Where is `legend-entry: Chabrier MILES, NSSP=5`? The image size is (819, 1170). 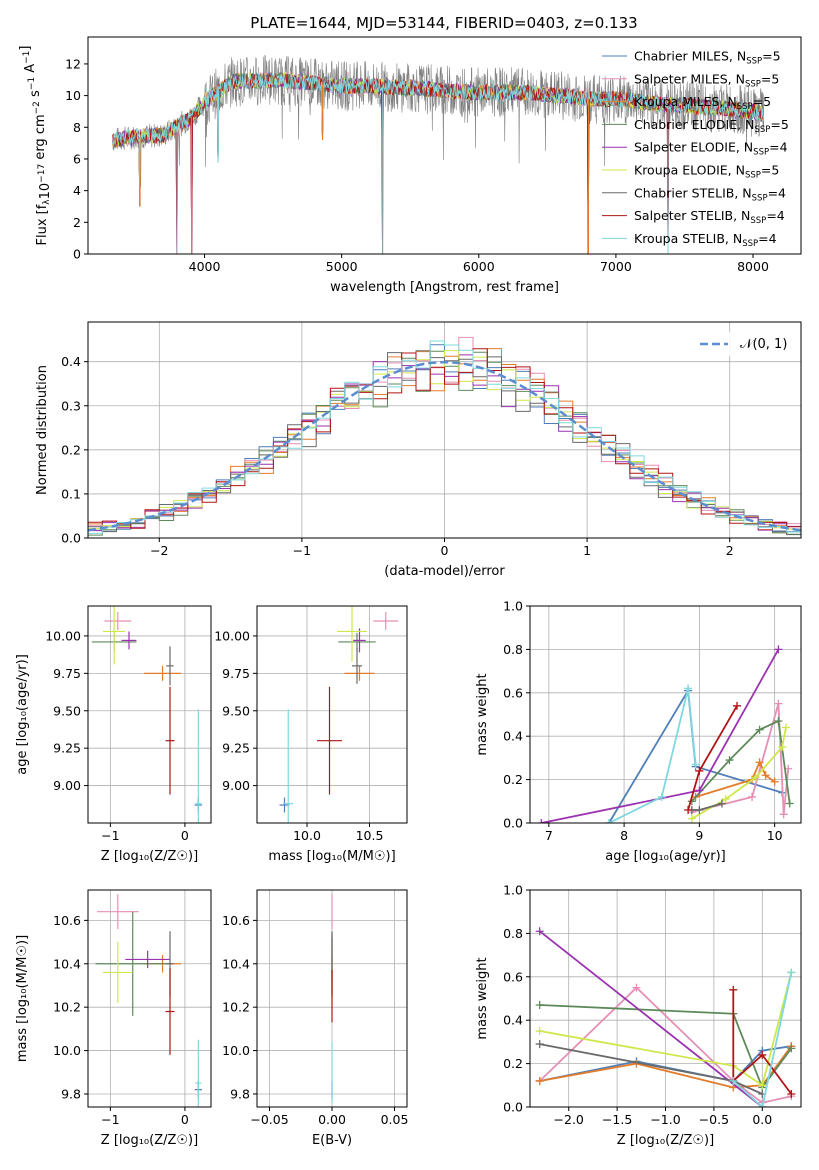 legend-entry: Chabrier MILES, NSSP=5 is located at coordinates (707, 58).